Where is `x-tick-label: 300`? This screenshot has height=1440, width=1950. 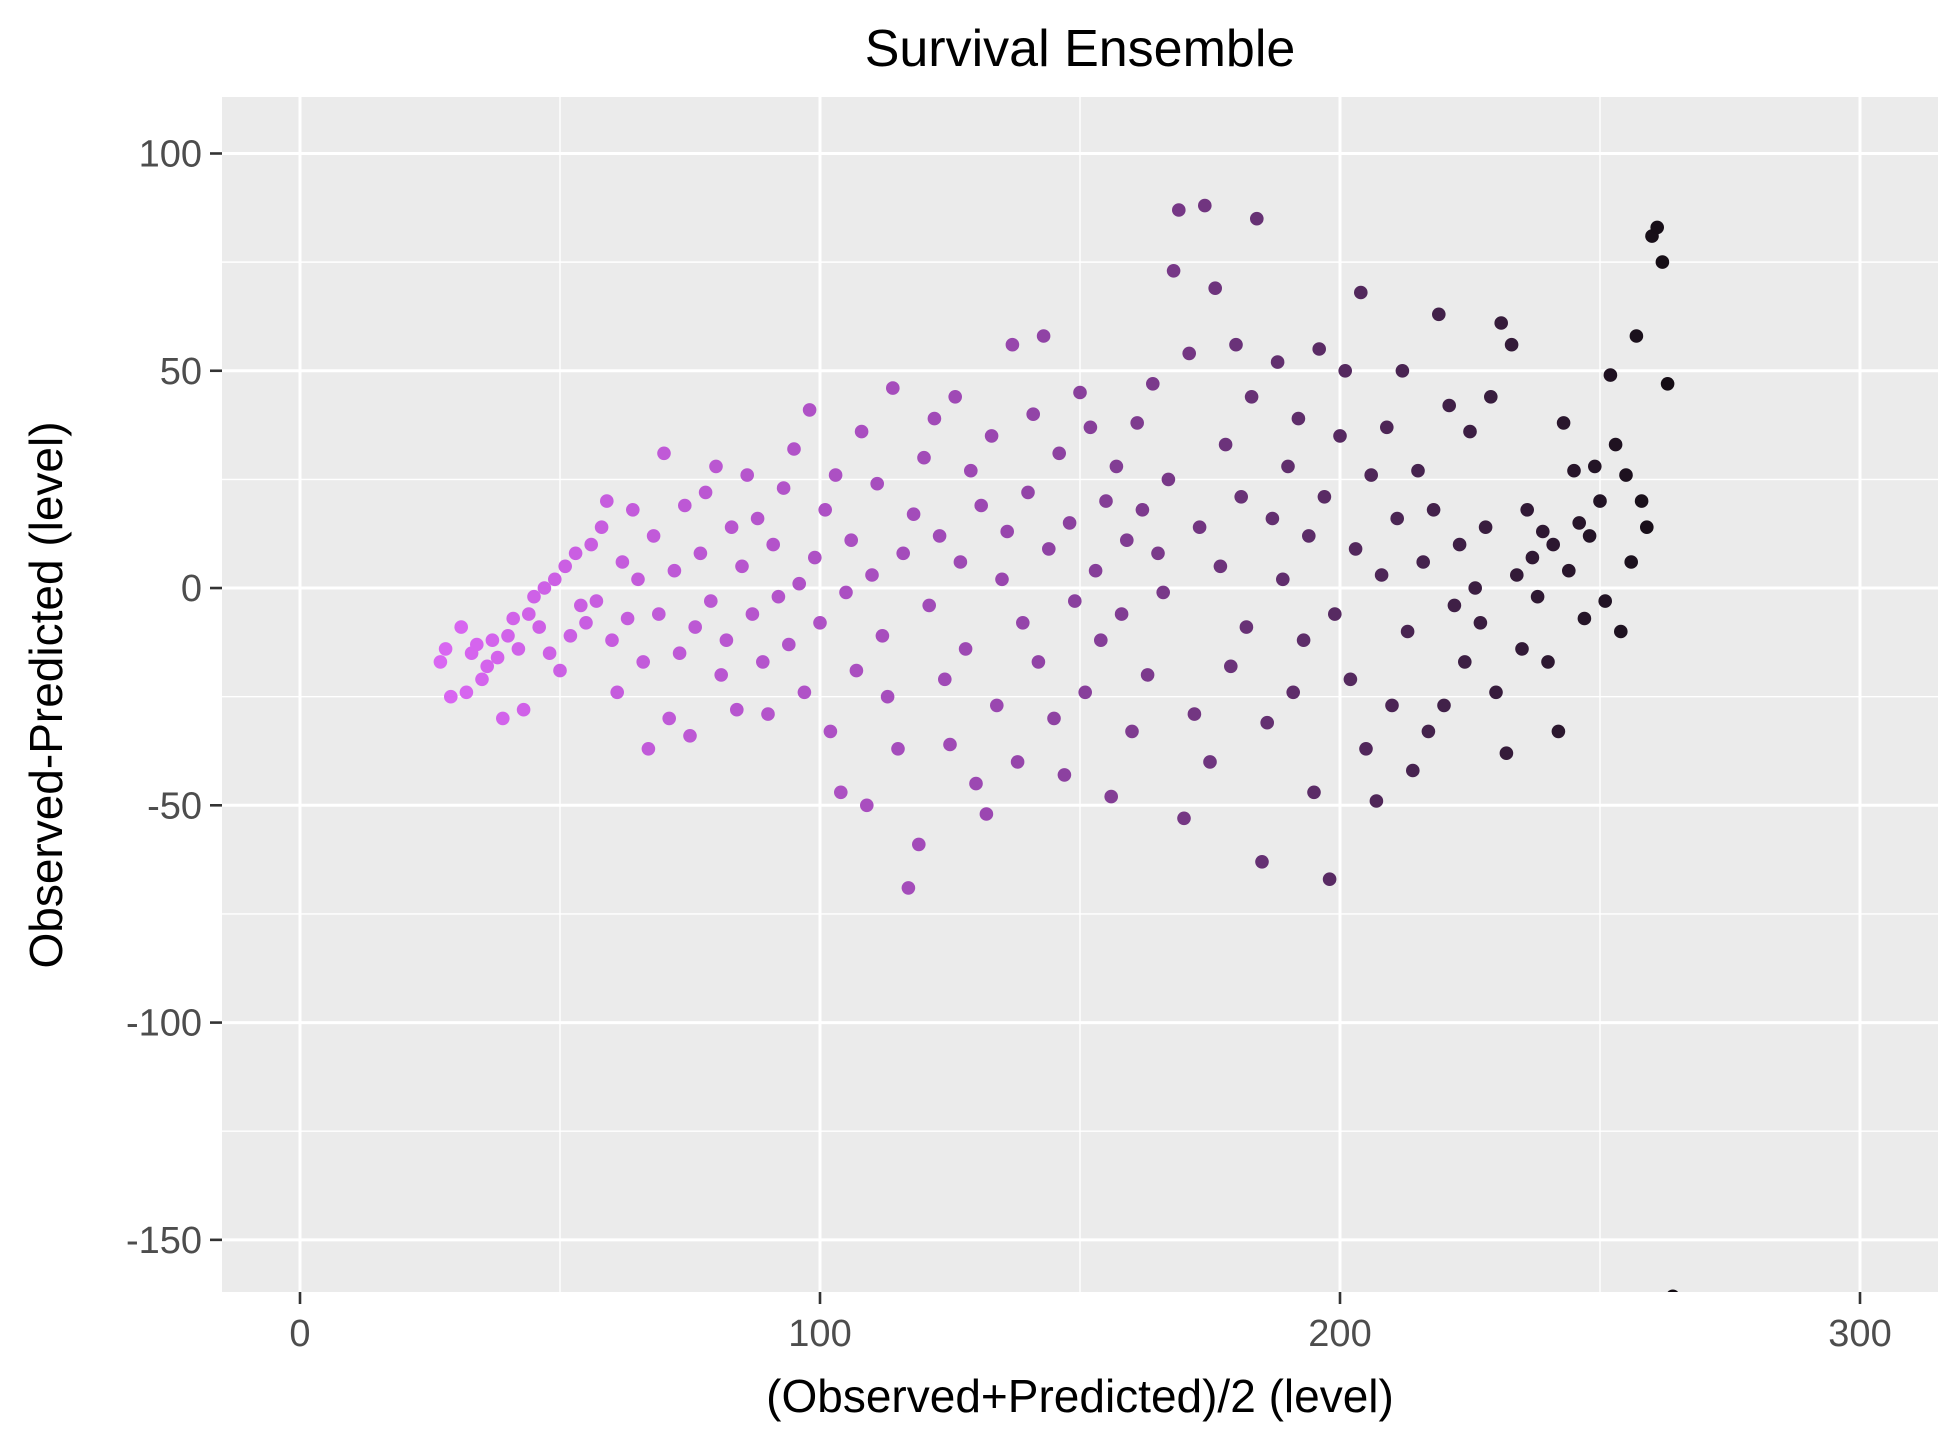
x-tick-label: 300 is located at coordinates (1859, 1334).